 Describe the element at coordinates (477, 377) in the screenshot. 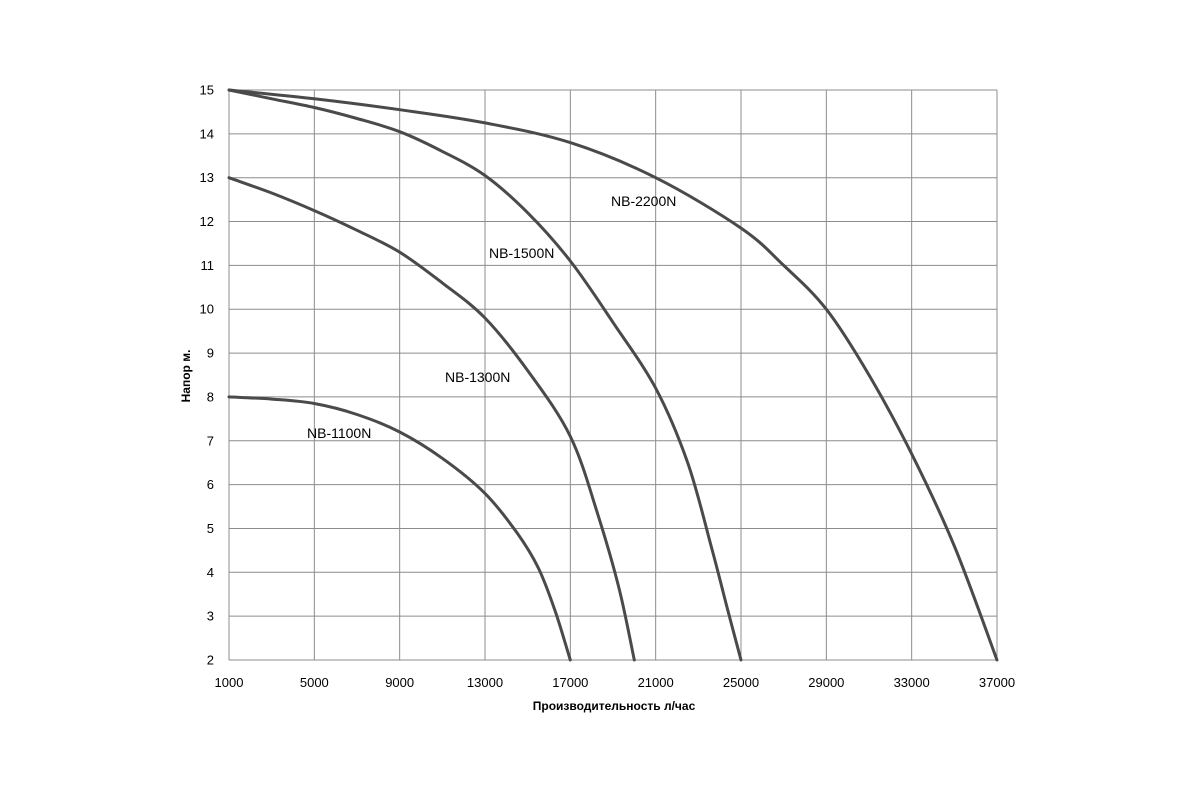

I see `curve-label-nb-1300n: NB-1300N` at that location.